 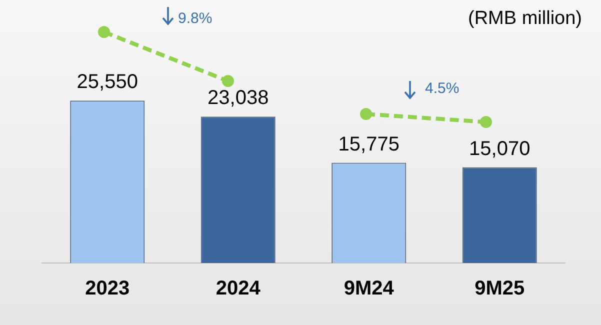 What do you see at coordinates (499, 289) in the screenshot?
I see `x-tick-label: 9M25` at bounding box center [499, 289].